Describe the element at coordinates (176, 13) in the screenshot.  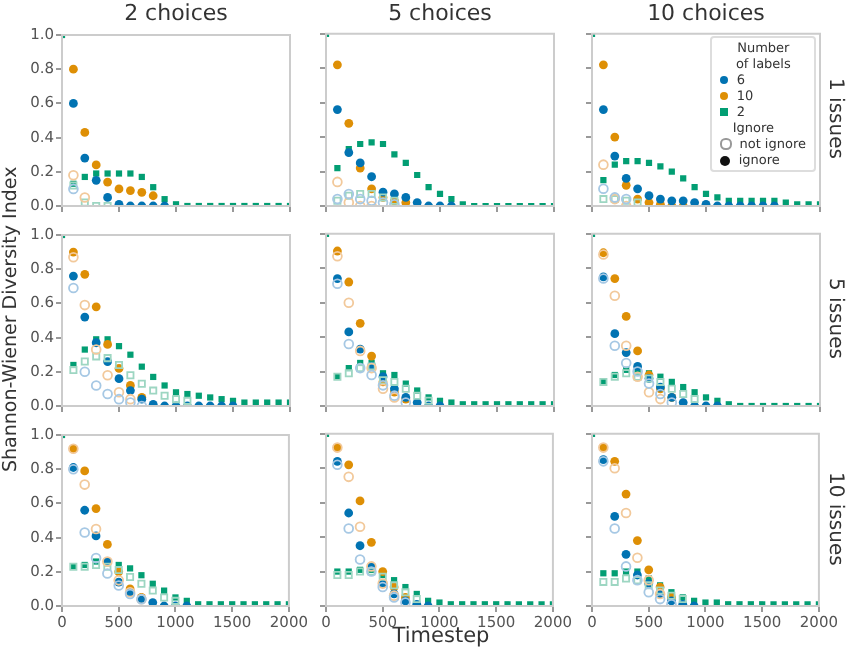
I see `chart-title: 2 choices` at that location.